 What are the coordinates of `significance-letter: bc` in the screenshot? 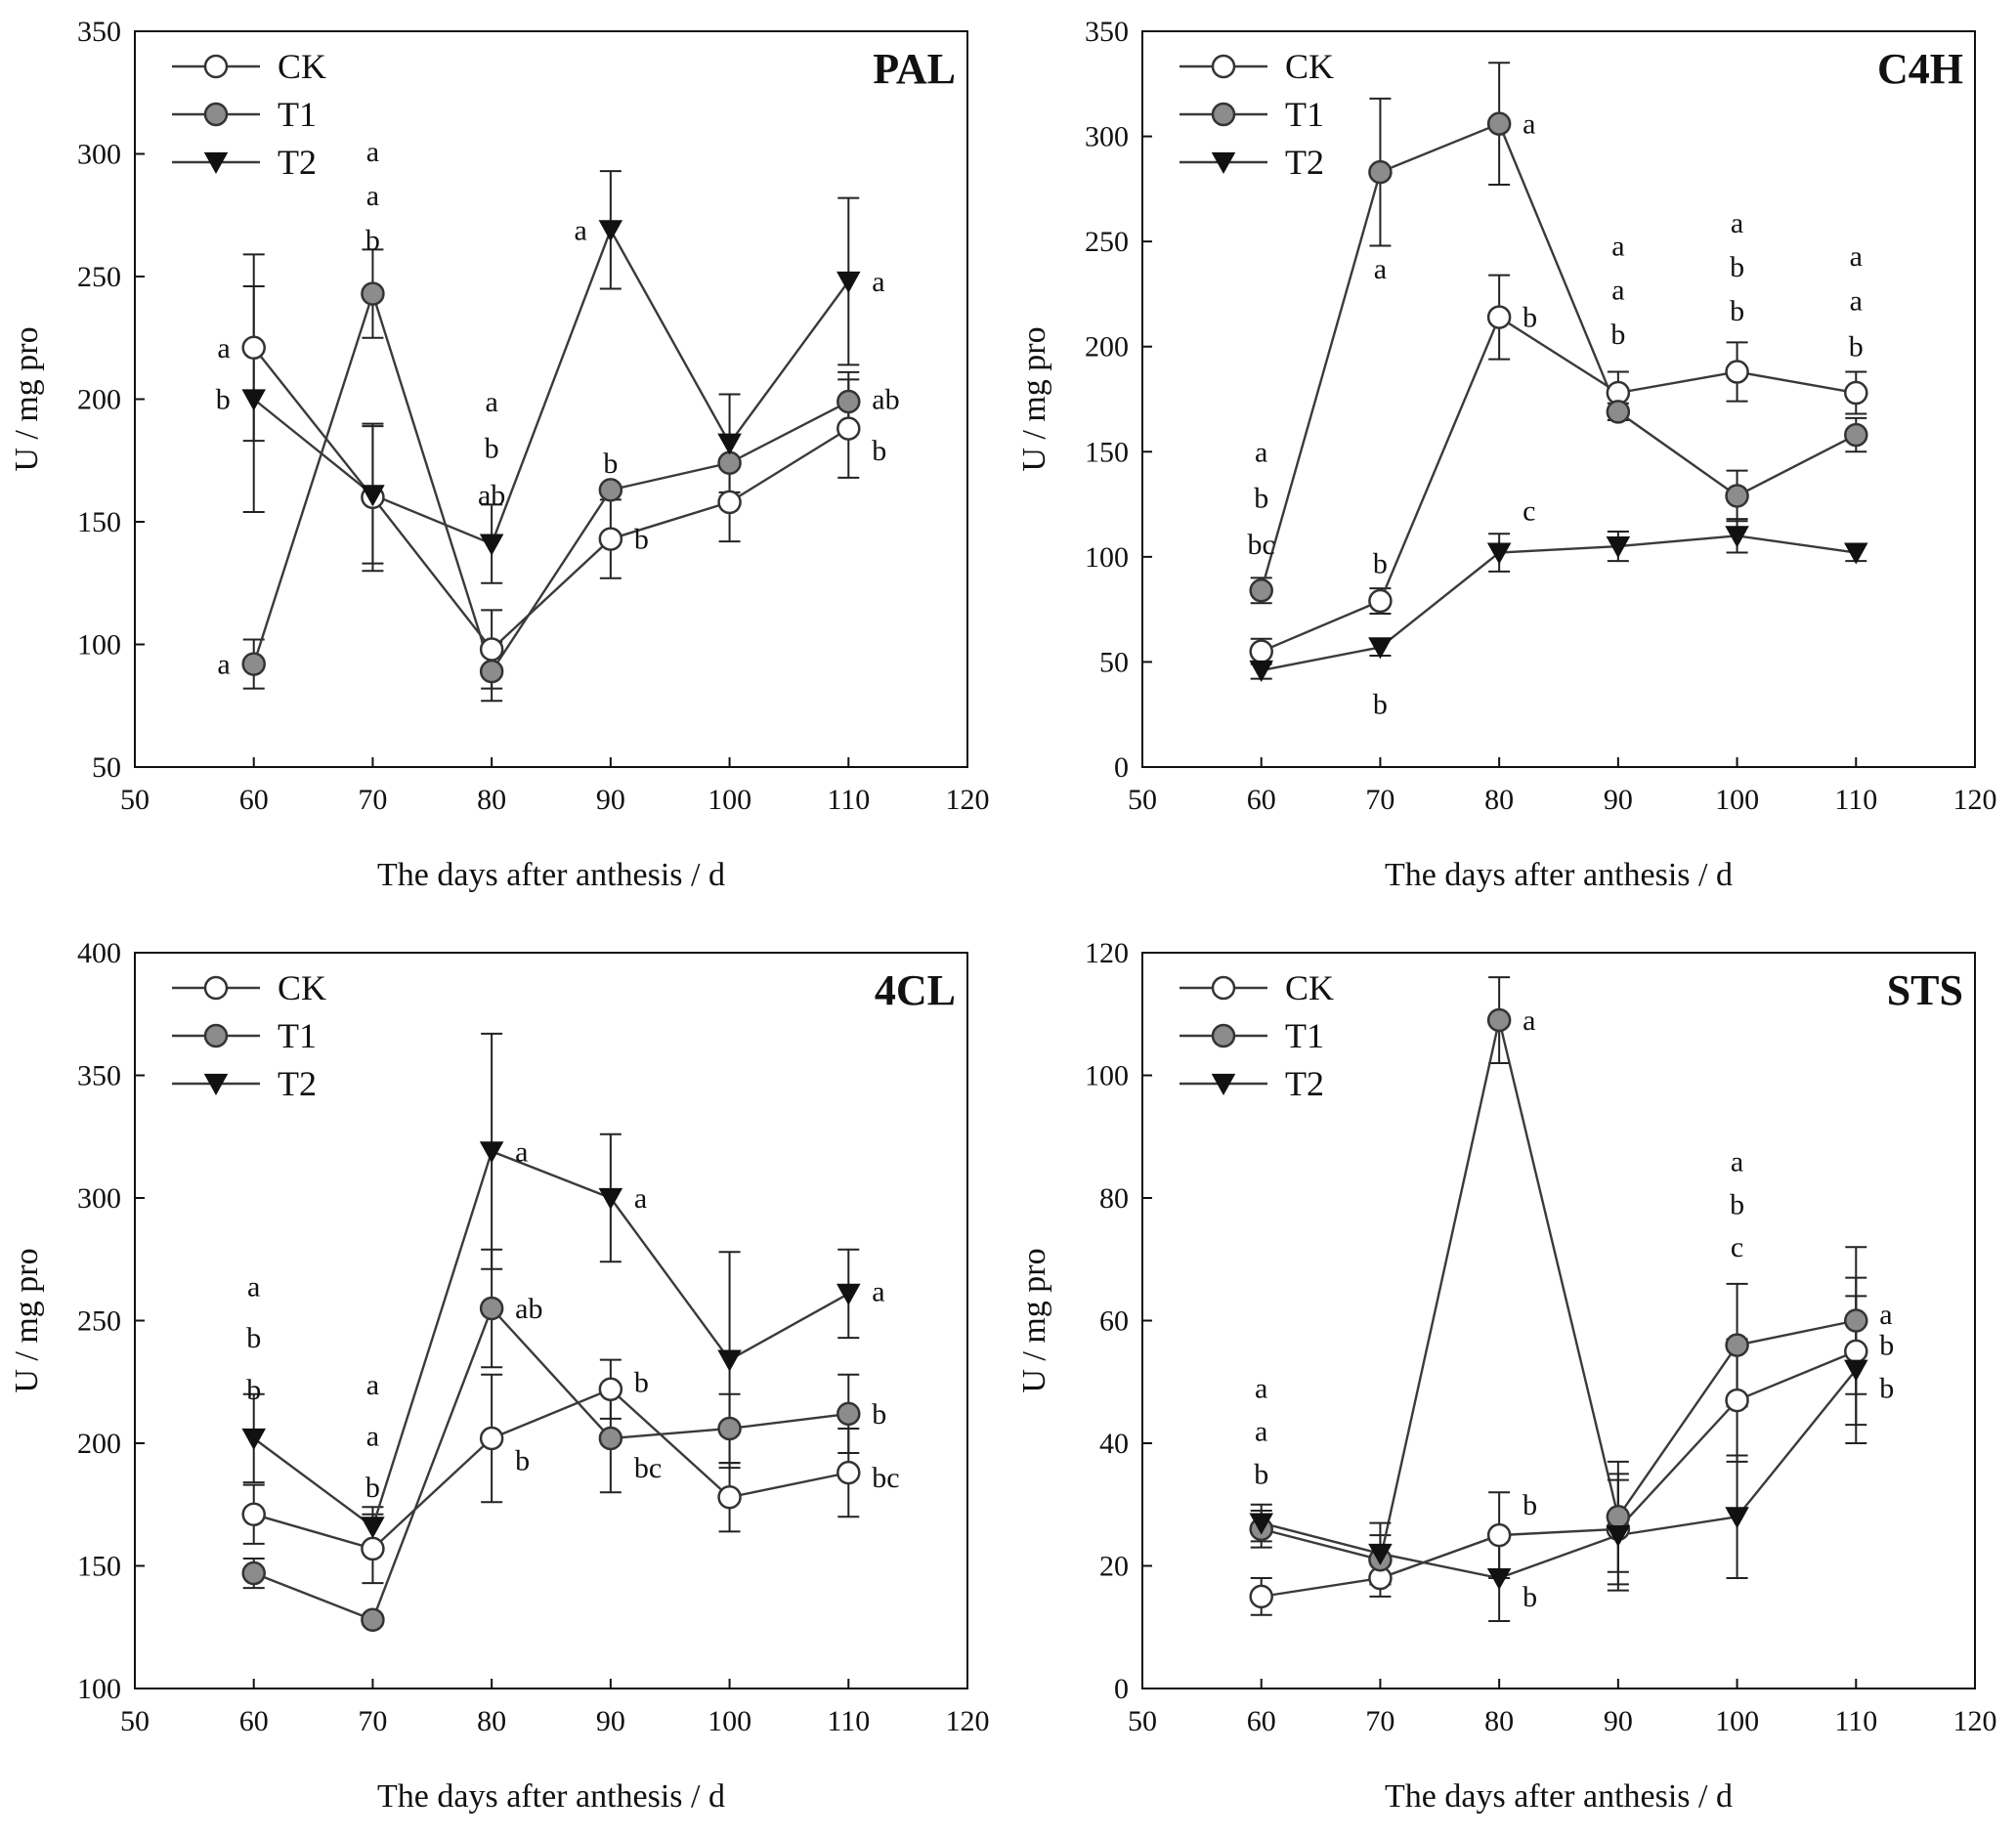 It's located at (1261, 545).